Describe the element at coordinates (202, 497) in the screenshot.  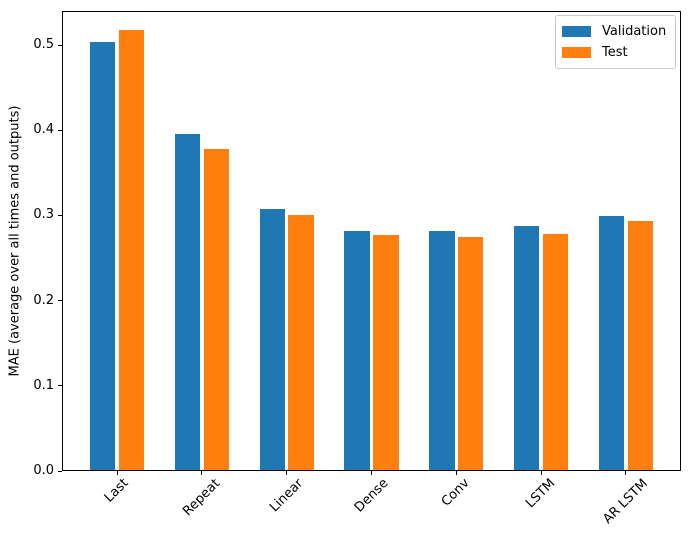
I see `x-tick-label: Repeat` at that location.